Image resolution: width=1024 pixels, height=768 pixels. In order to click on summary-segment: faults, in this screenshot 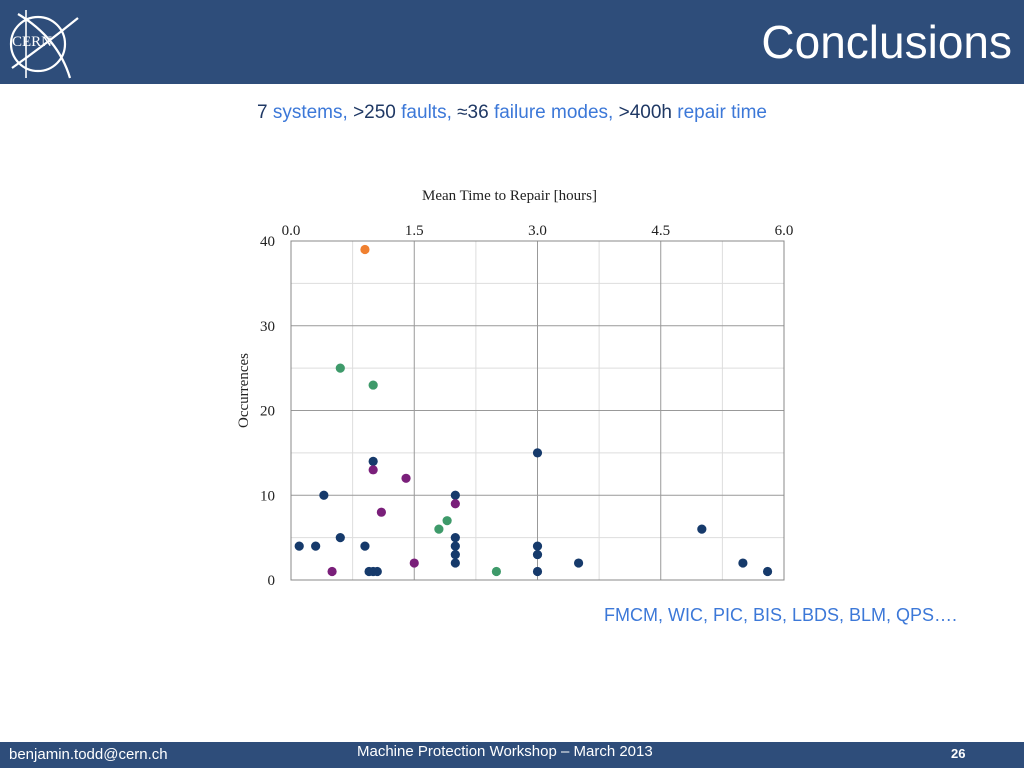, I will do `click(426, 112)`.